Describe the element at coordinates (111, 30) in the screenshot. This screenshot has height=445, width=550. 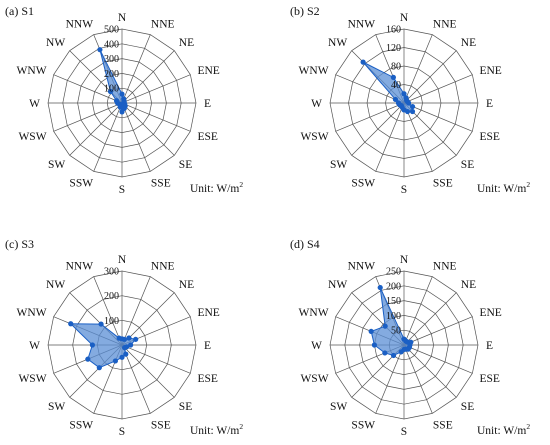
I see `tick-label: 500` at that location.